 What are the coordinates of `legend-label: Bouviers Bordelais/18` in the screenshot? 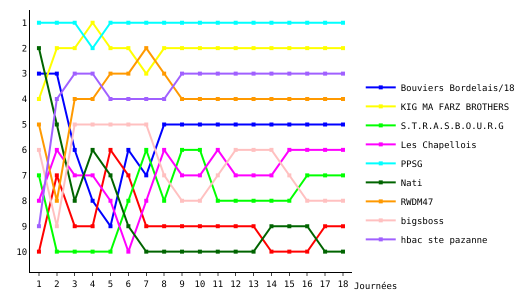 It's located at (457, 89).